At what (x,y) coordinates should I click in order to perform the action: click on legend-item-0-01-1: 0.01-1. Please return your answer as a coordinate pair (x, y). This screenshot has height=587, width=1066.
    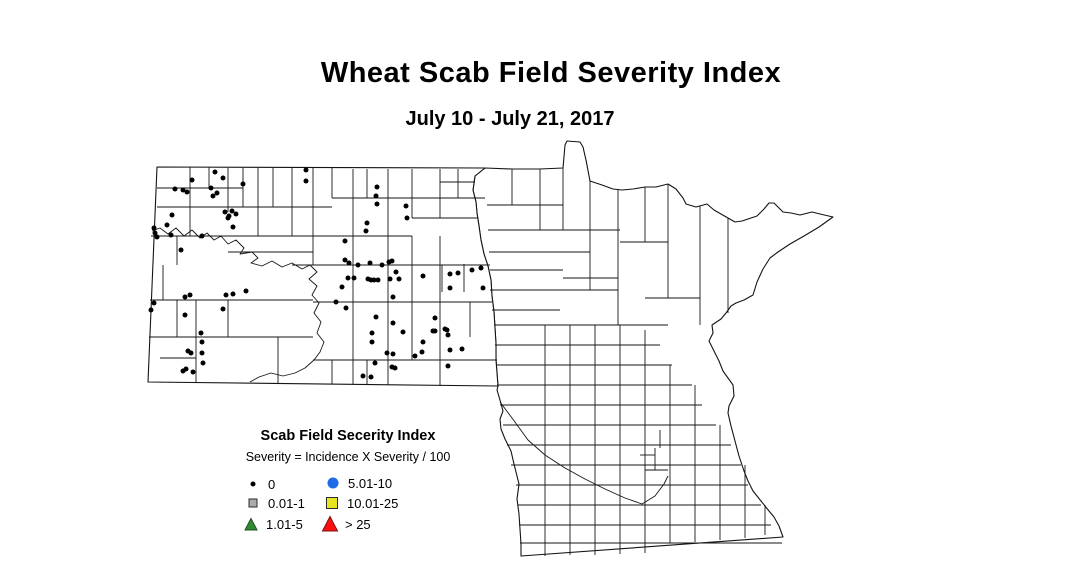
    Looking at the image, I should click on (274, 503).